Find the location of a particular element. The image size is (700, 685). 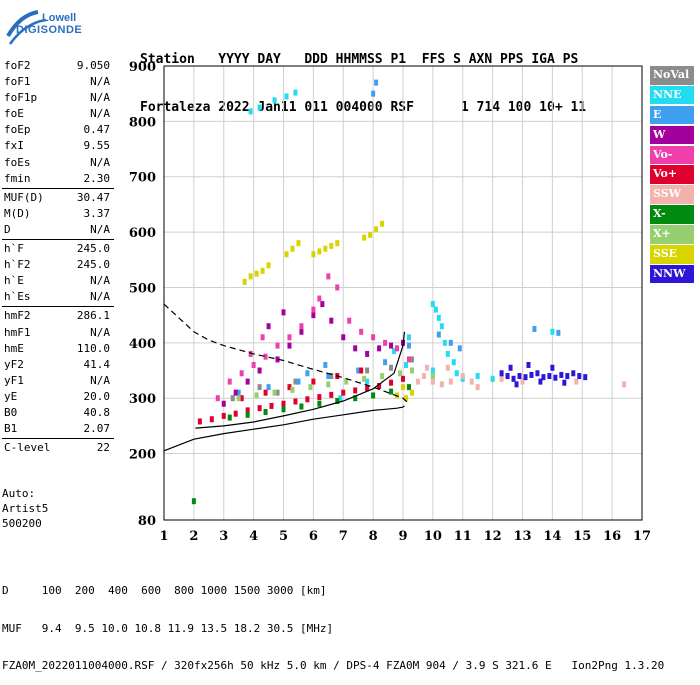

legend-item-x: X+ is located at coordinates (672, 234).